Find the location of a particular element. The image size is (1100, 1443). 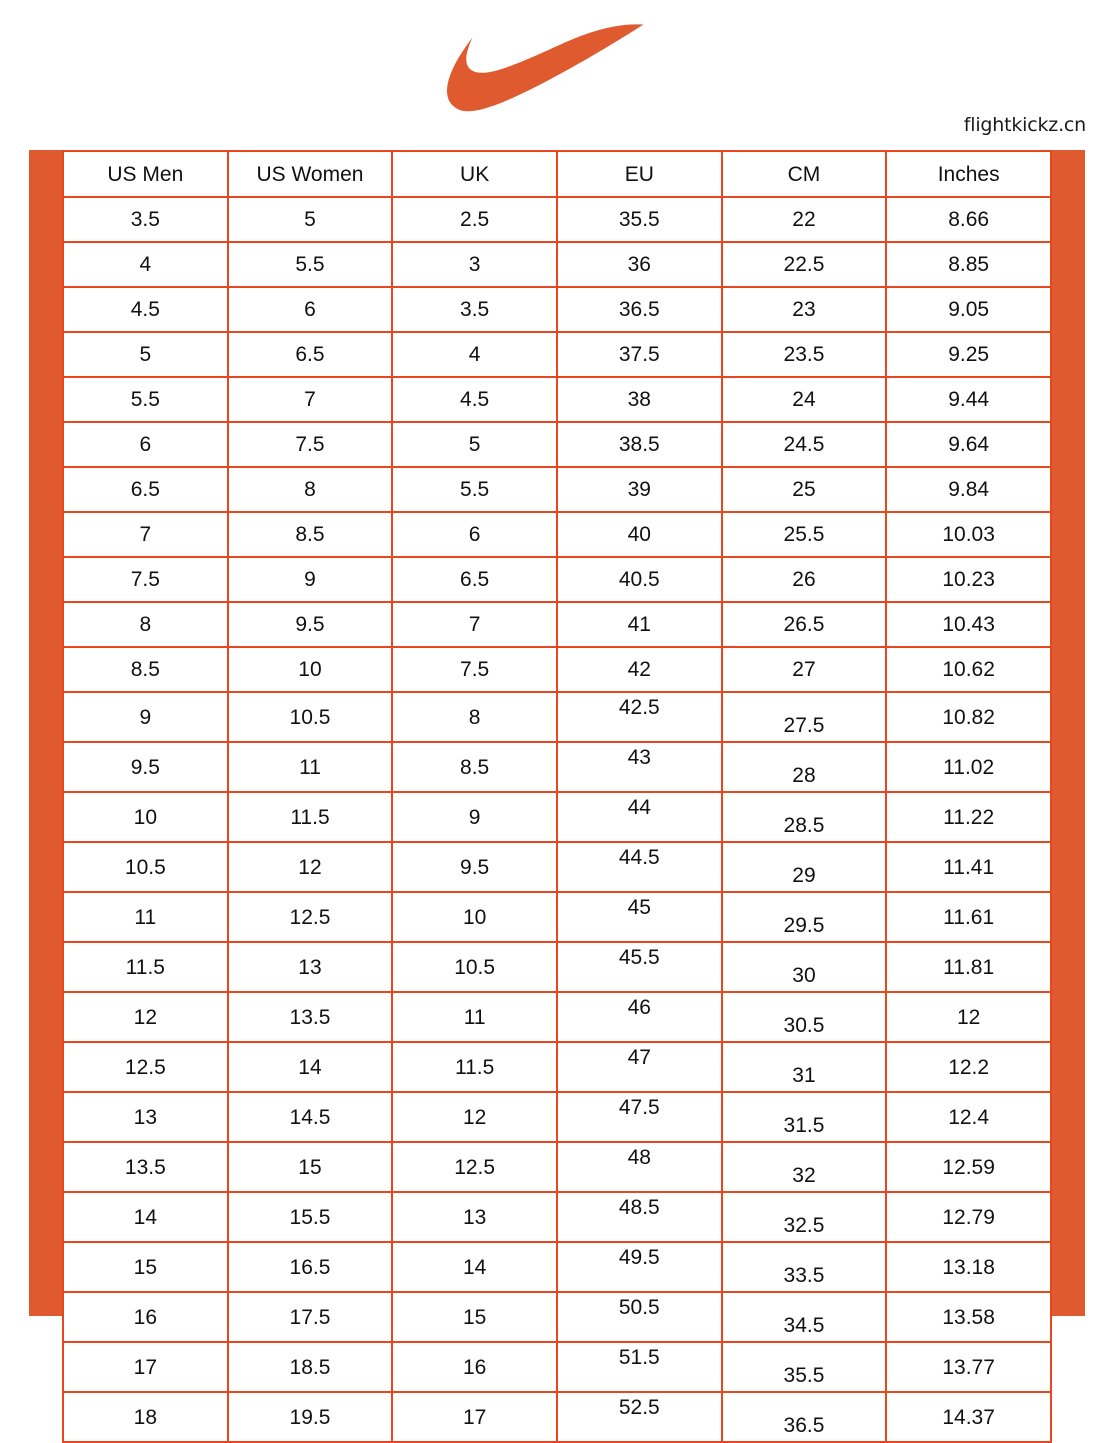

cell-eu: 38.5 is located at coordinates (639, 444).